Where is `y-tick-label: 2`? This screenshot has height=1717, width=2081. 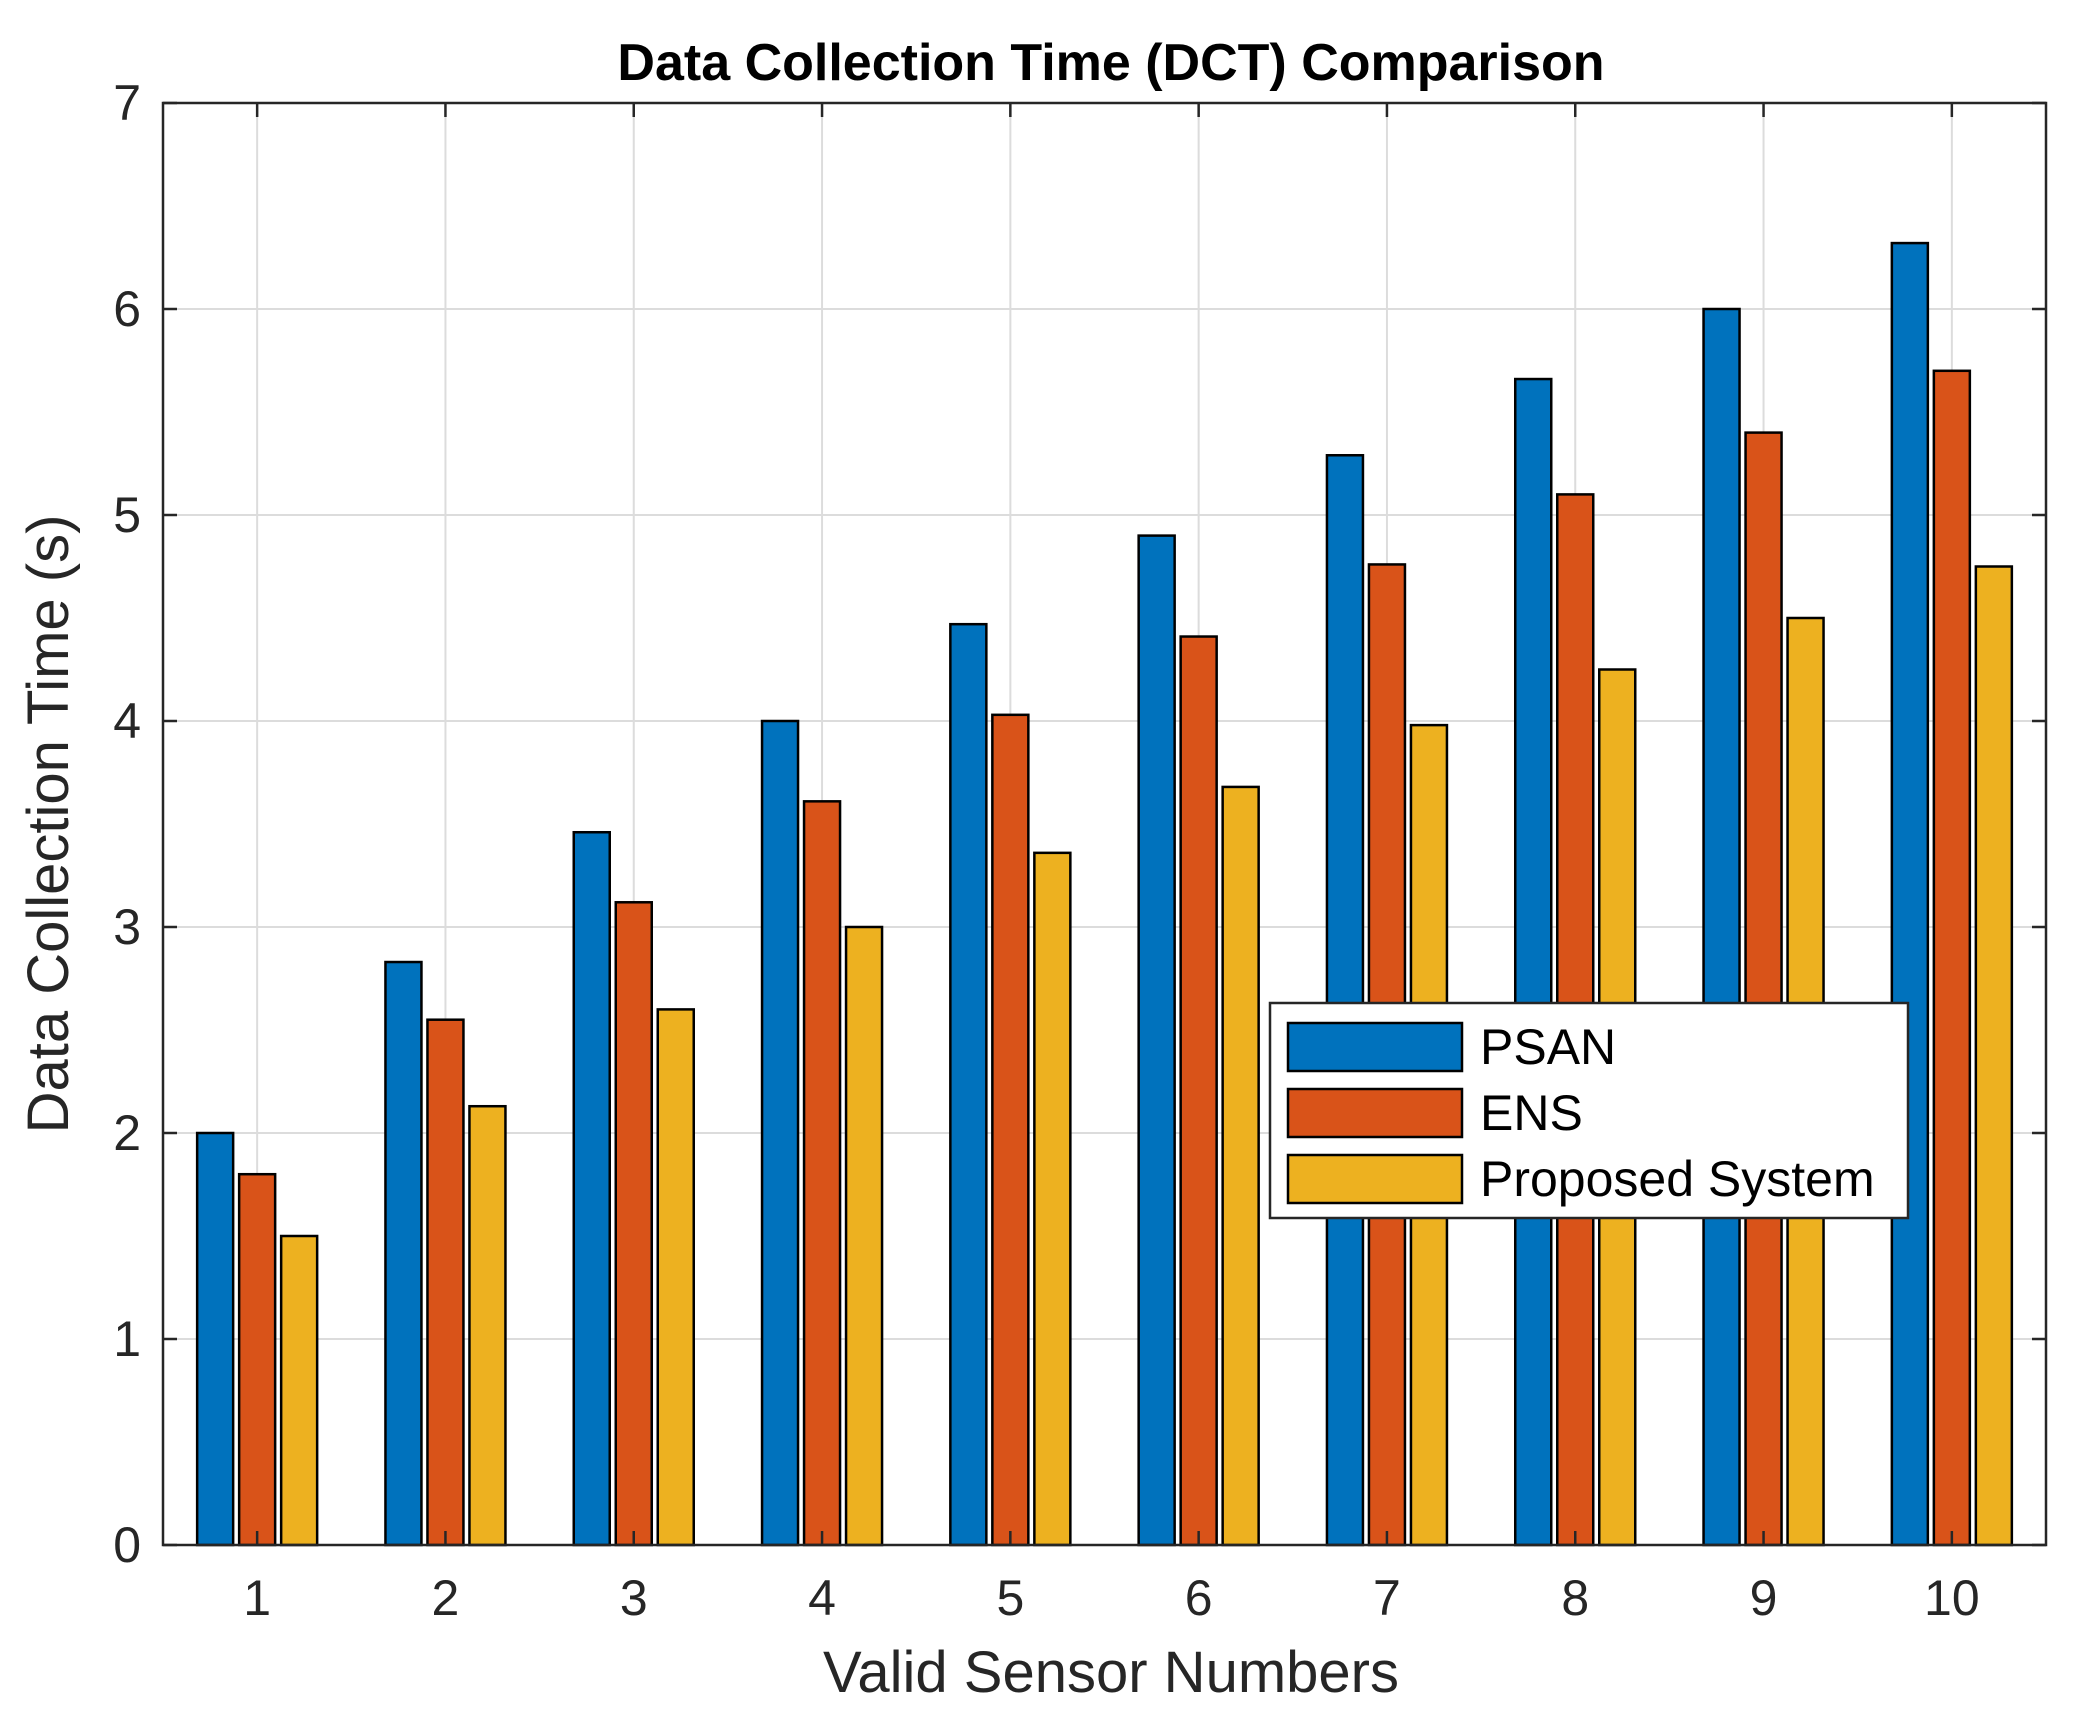
y-tick-label: 2 is located at coordinates (127, 1133).